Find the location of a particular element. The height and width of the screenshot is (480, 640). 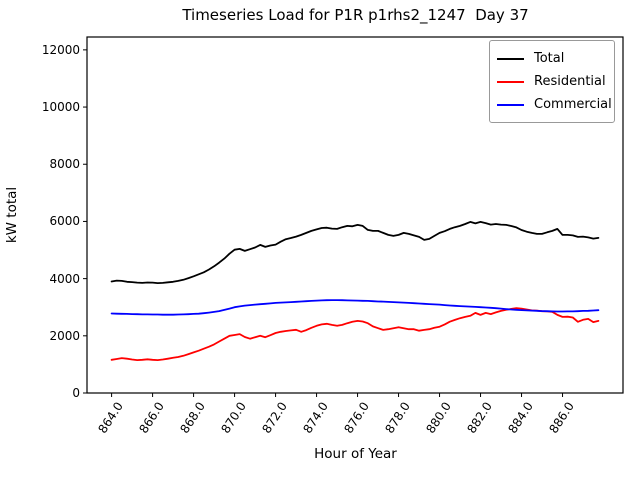

legend-label-residential: Residential is located at coordinates (570, 81).